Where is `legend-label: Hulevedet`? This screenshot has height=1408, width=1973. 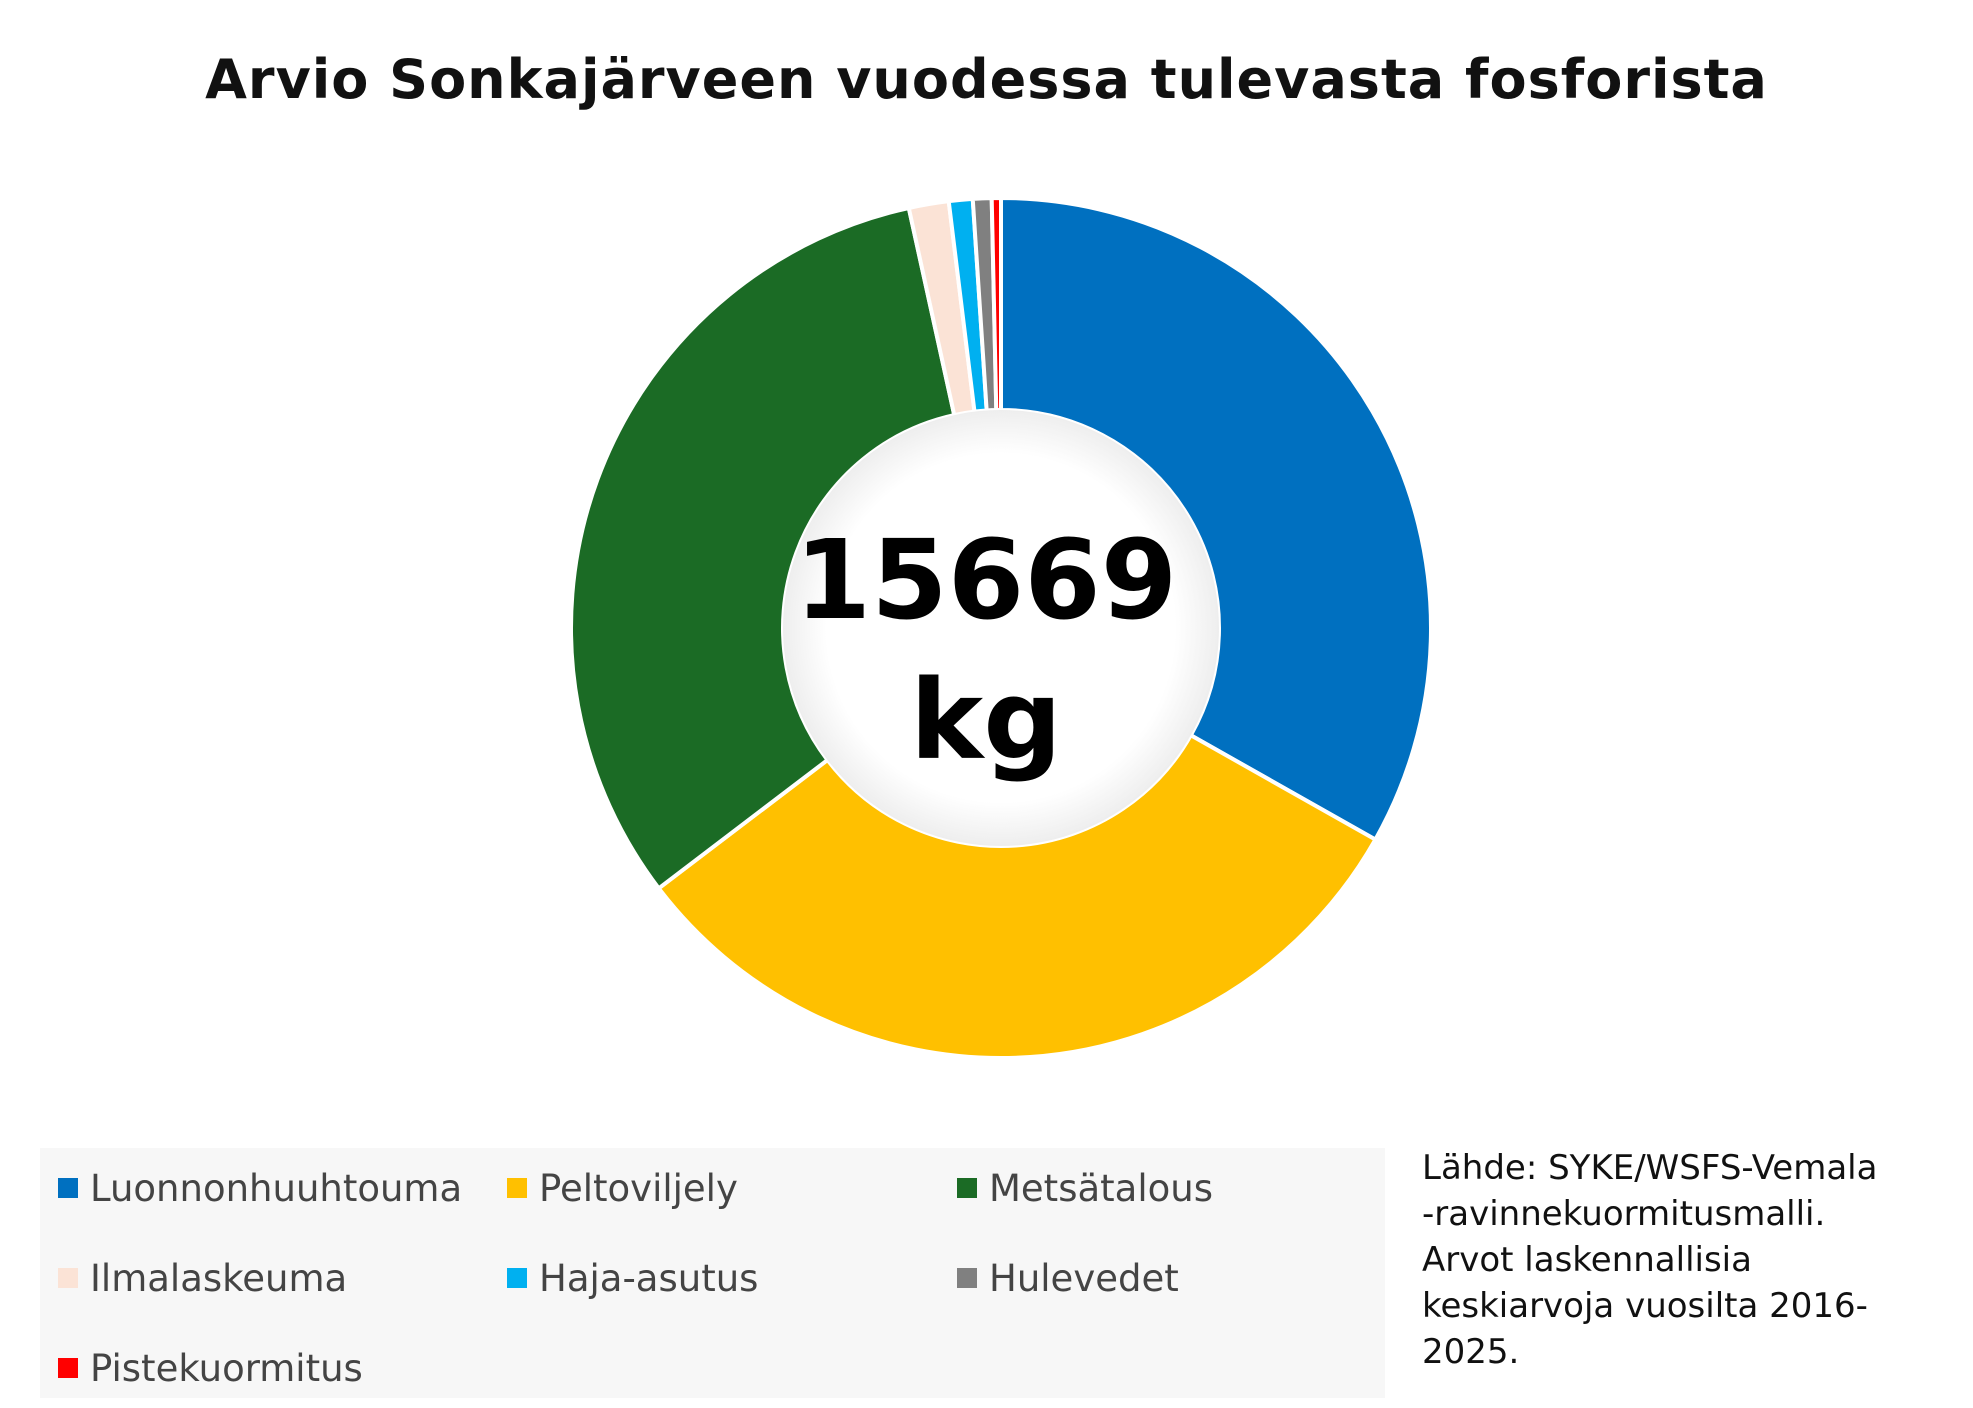
legend-label: Hulevedet is located at coordinates (1084, 1278).